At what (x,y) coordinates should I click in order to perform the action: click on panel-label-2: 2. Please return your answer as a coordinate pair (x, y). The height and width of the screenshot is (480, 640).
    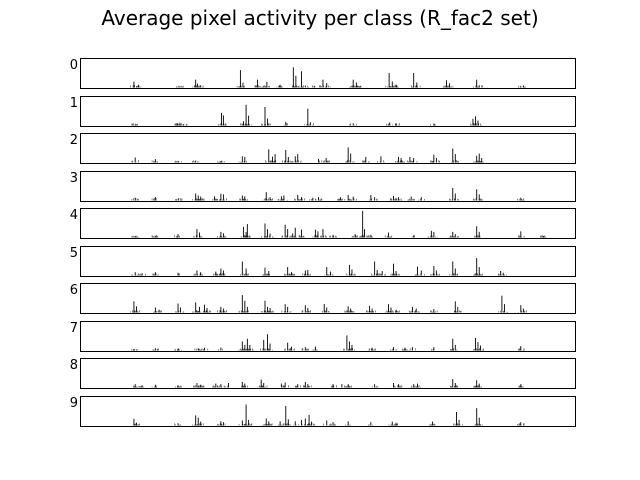
    Looking at the image, I should click on (73, 140).